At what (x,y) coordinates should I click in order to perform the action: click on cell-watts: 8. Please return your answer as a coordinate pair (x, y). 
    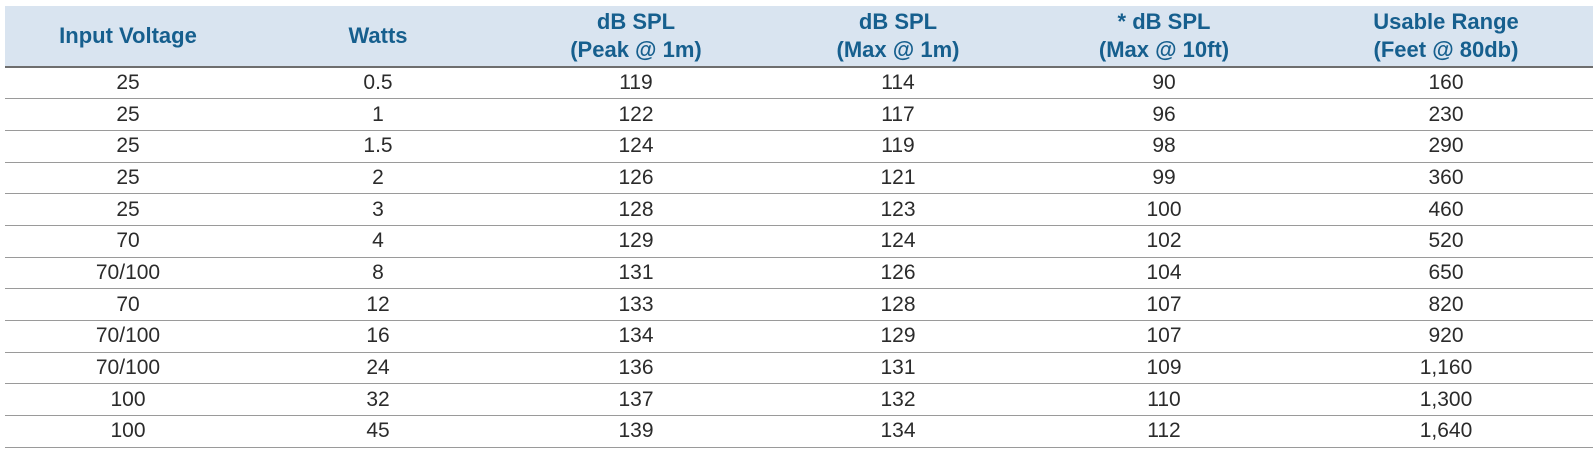
    Looking at the image, I should click on (378, 273).